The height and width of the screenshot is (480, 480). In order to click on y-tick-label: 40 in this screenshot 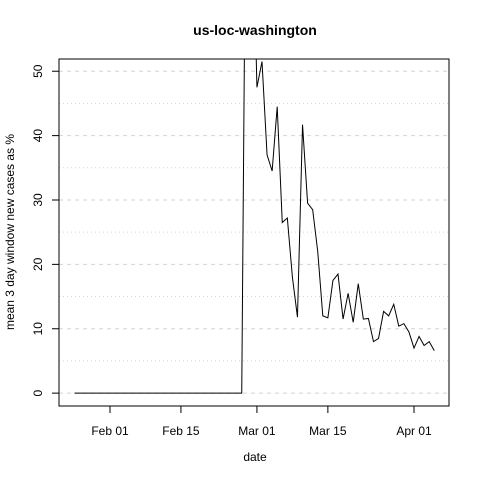, I will do `click(38, 136)`.